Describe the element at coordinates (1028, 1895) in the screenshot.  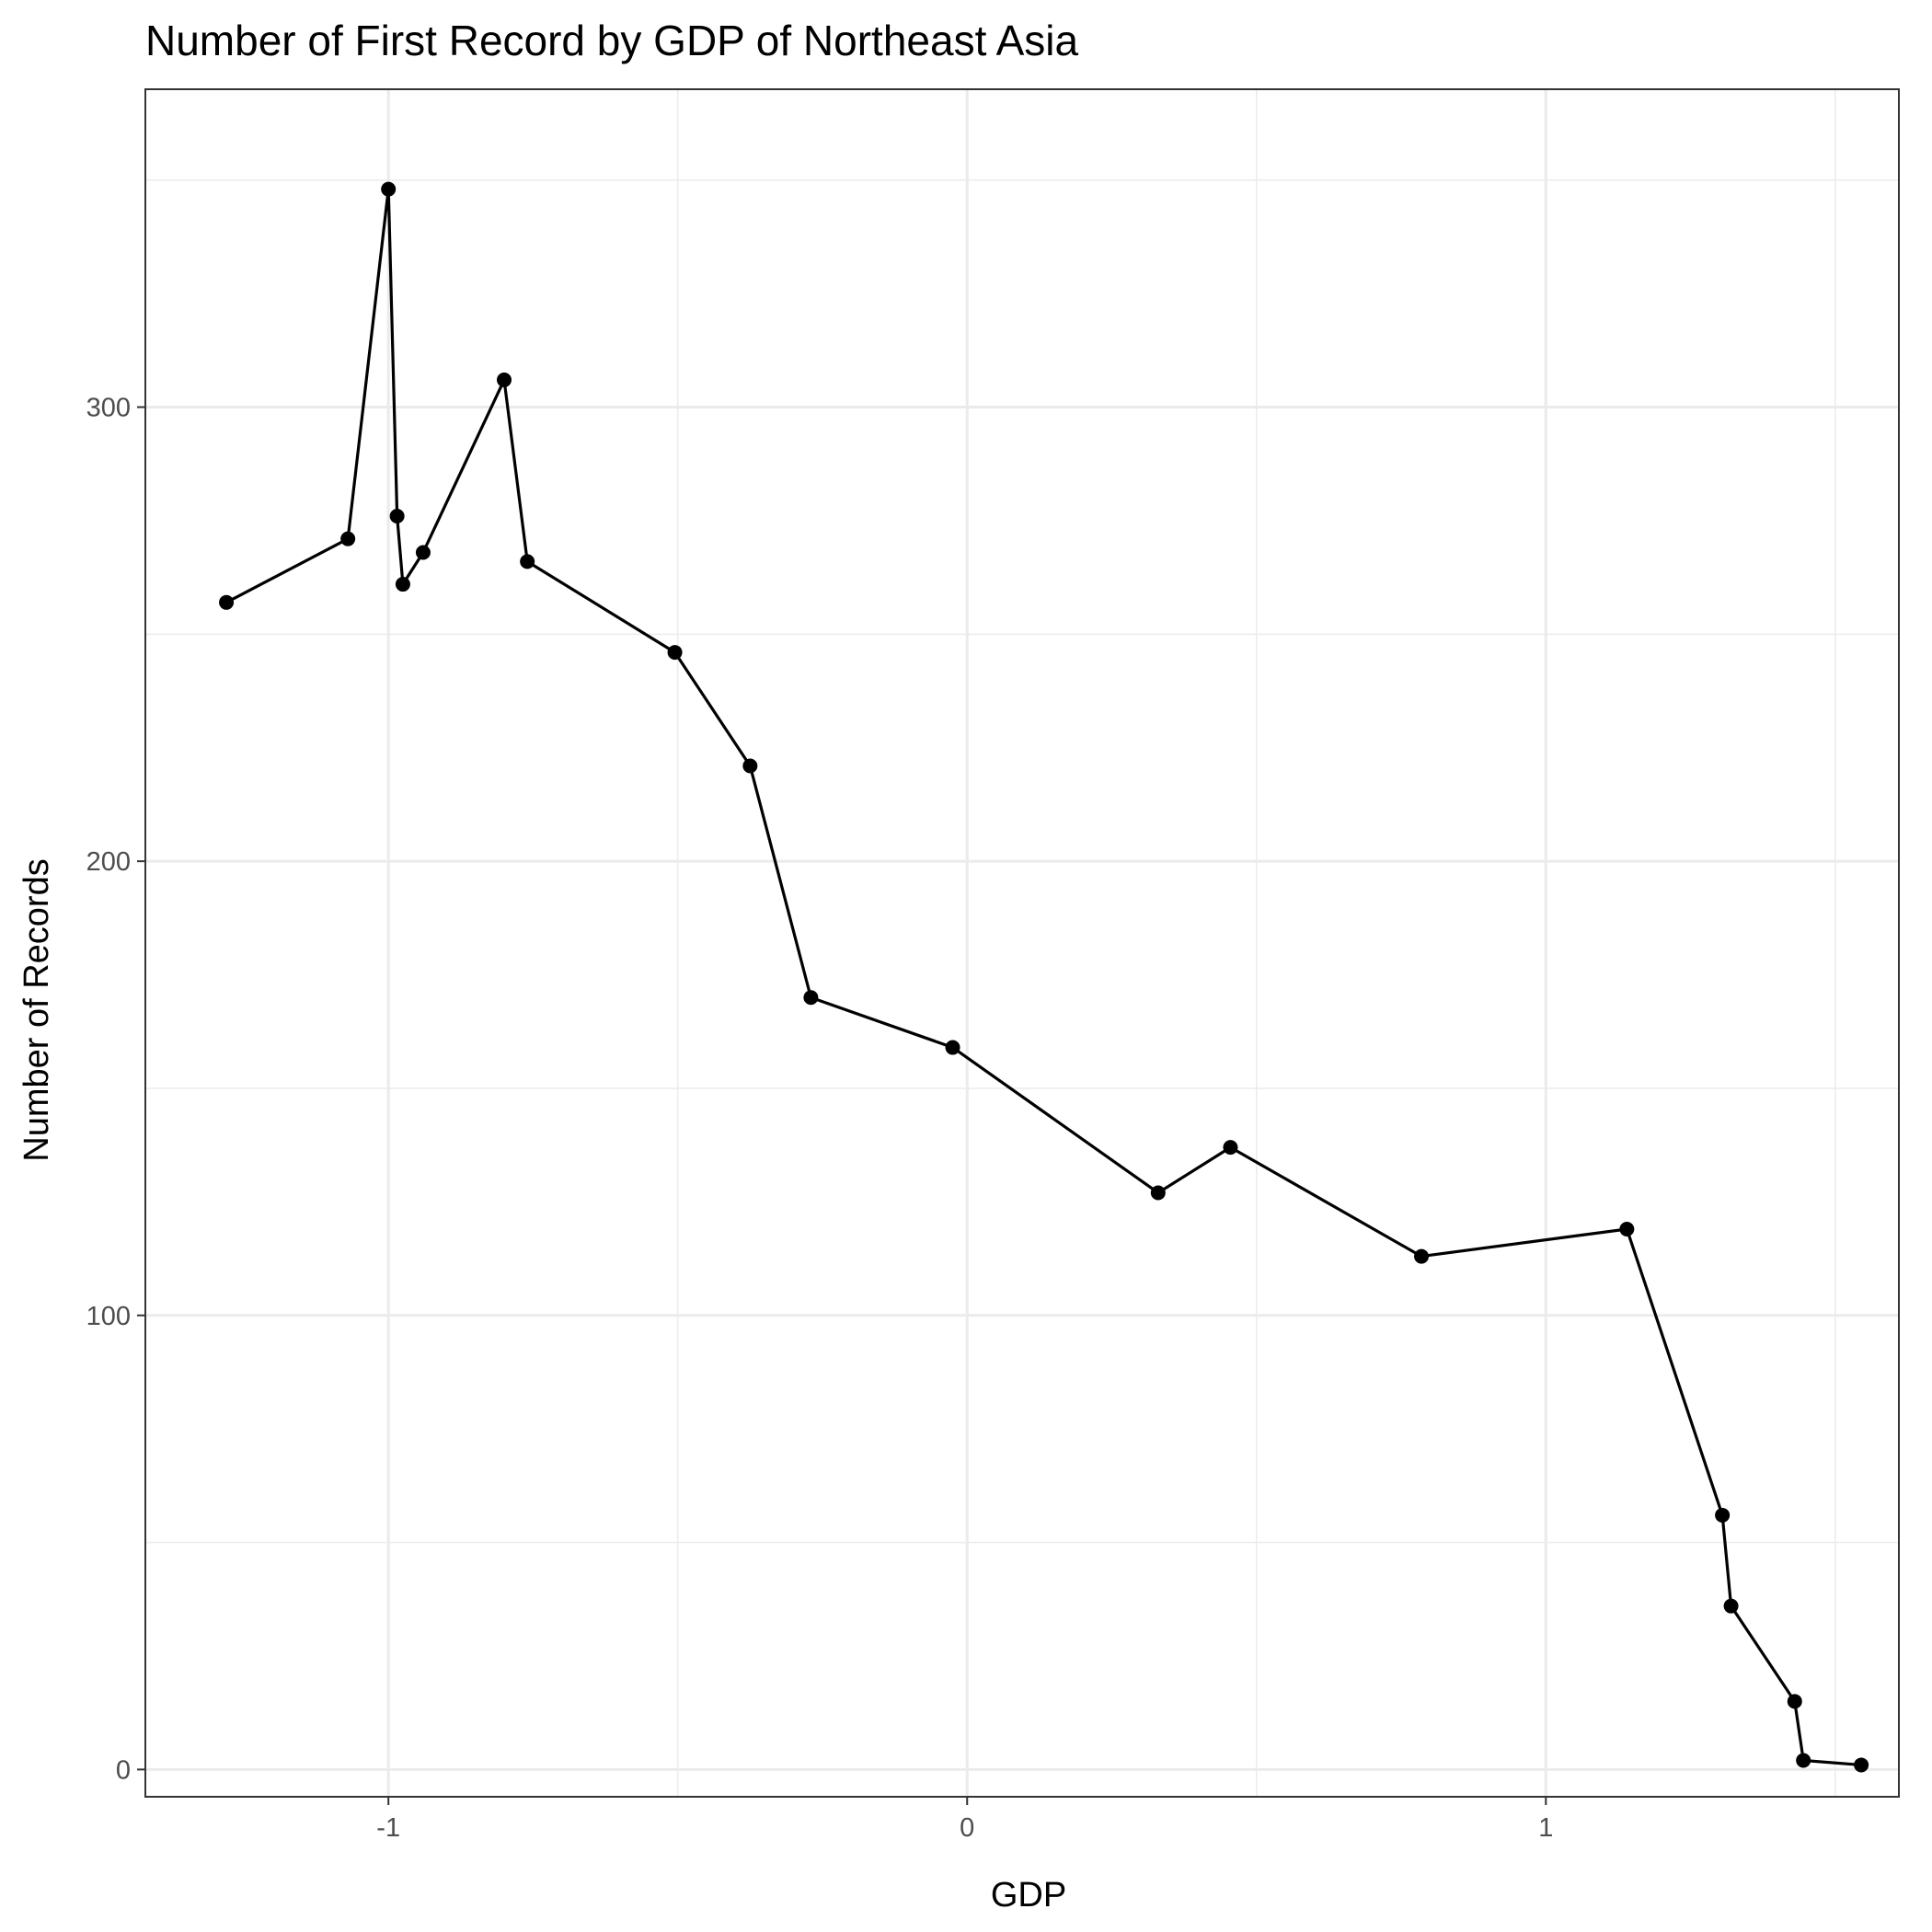
I see `x-axis-title: GDP` at that location.